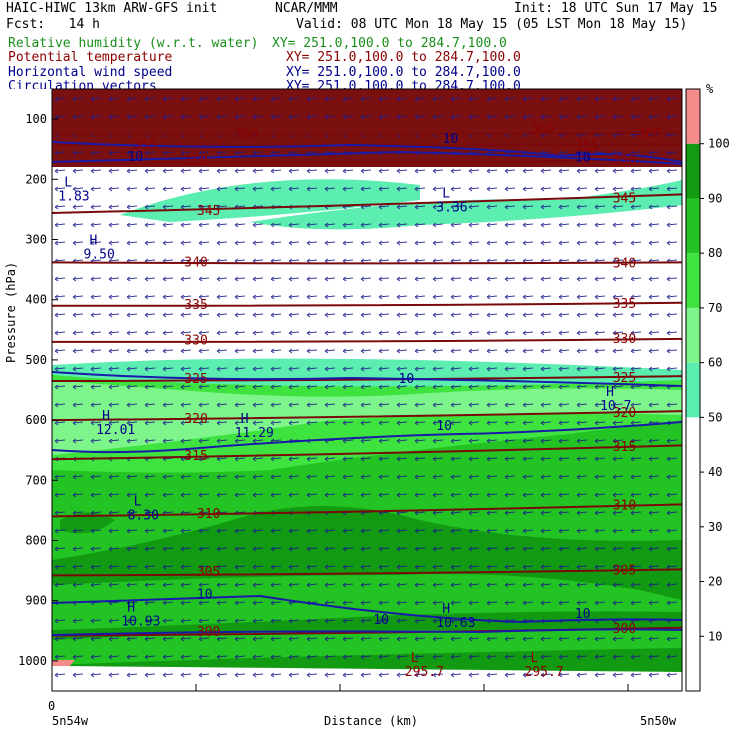 This screenshot has width=740, height=740. What do you see at coordinates (36, 541) in the screenshot?
I see `y-tick-label: 800` at bounding box center [36, 541].